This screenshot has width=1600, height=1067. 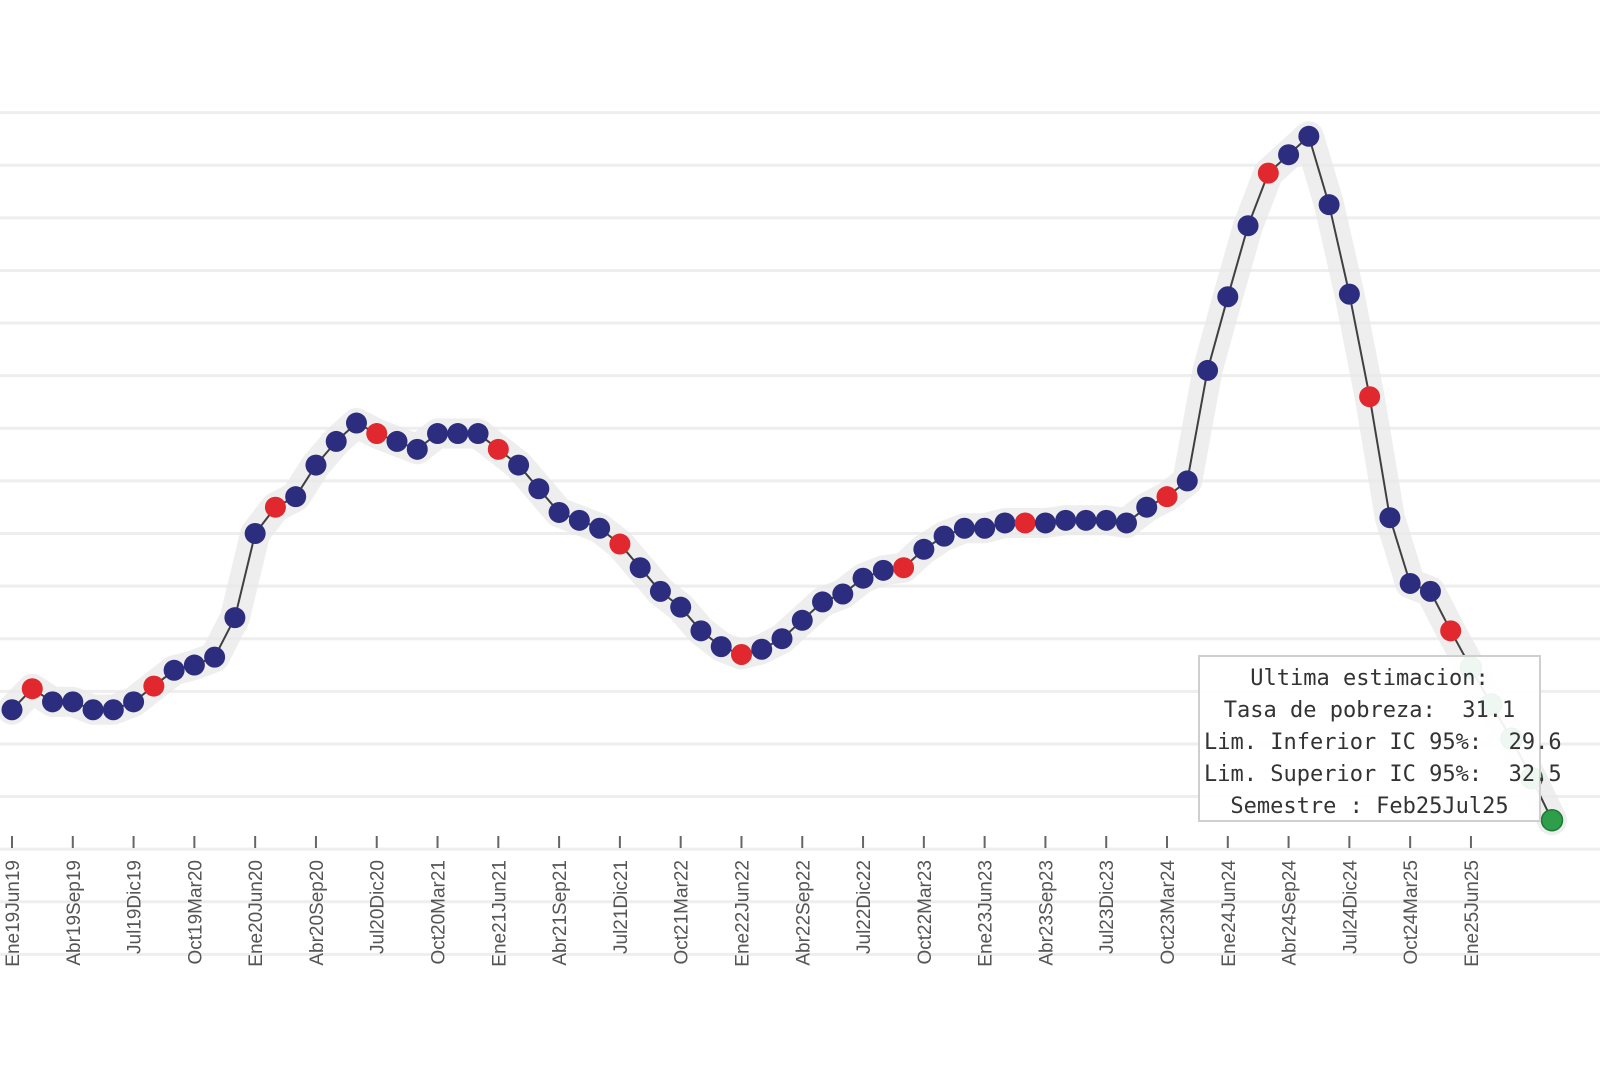 I want to click on x-tick-label: Jul22Dic22, so click(x=864, y=907).